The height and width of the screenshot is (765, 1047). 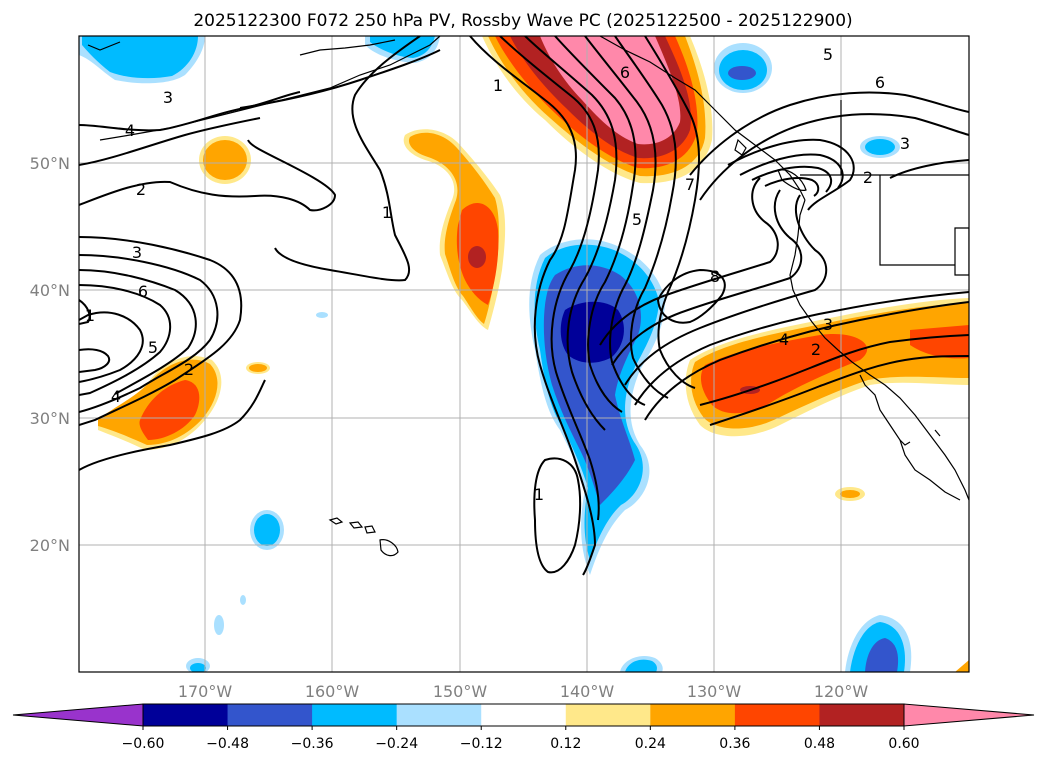 I want to click on colorbar-frame, so click(x=523, y=715).